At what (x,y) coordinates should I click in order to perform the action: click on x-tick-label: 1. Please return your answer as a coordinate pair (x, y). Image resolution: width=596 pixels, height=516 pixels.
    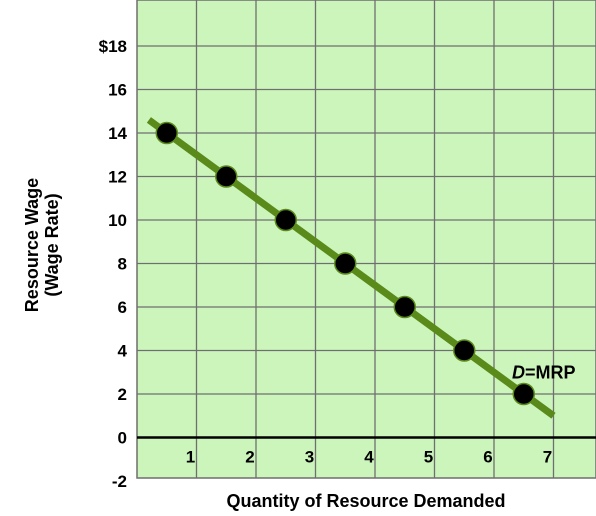
    Looking at the image, I should click on (190, 457).